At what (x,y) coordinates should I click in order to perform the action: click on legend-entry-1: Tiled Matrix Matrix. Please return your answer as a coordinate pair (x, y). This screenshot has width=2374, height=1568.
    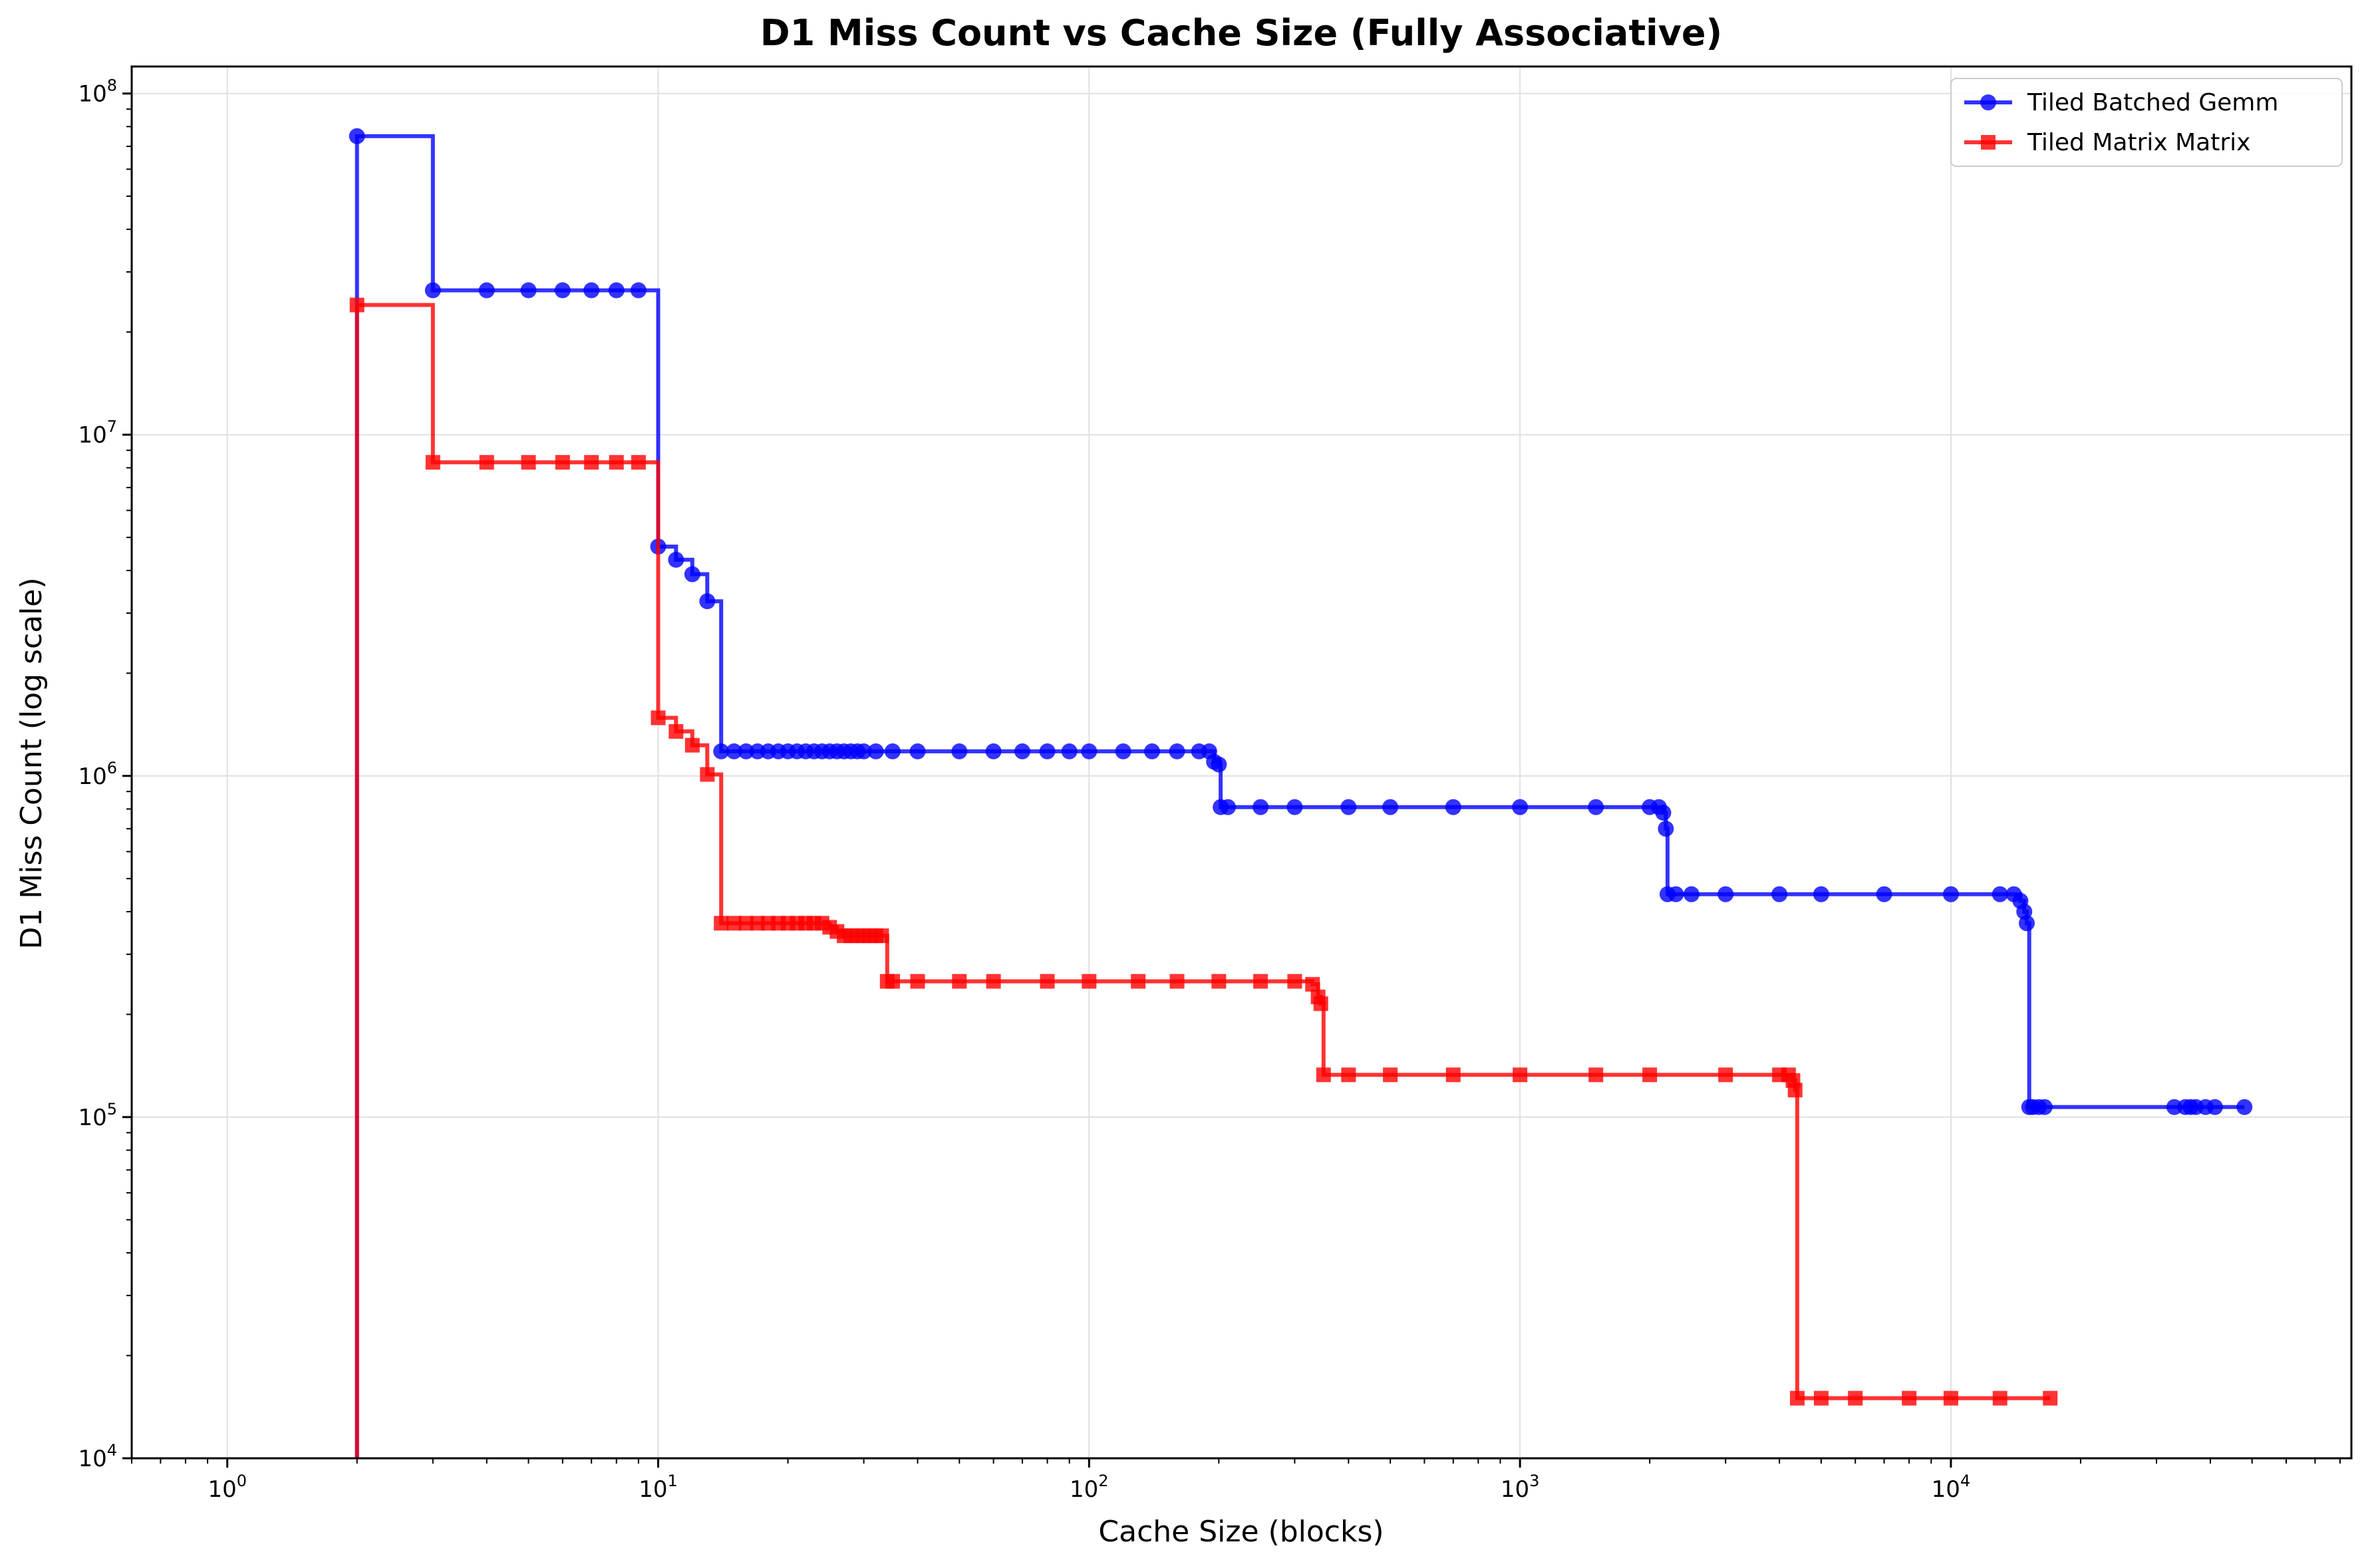
    Looking at the image, I should click on (2107, 142).